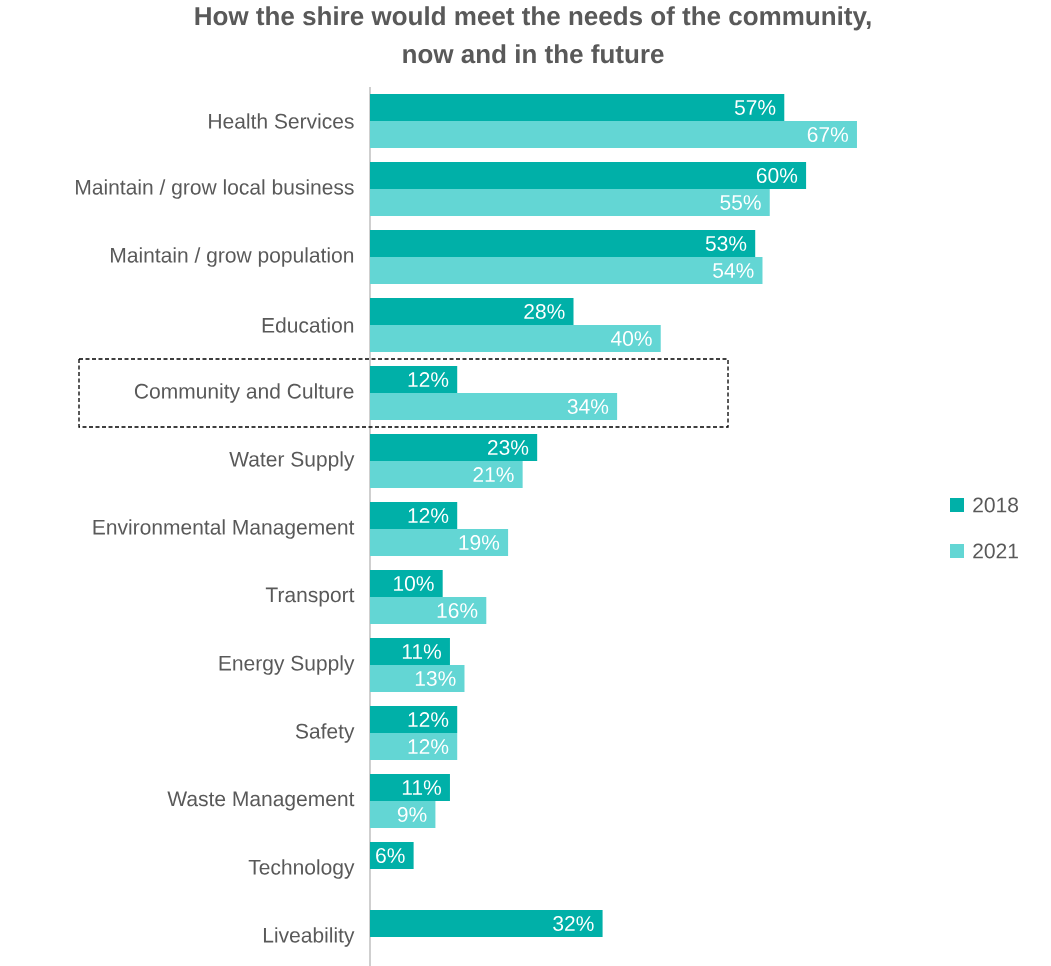 The height and width of the screenshot is (966, 1051). What do you see at coordinates (215, 189) in the screenshot?
I see `y-tick-label: Maintain / grow local business` at bounding box center [215, 189].